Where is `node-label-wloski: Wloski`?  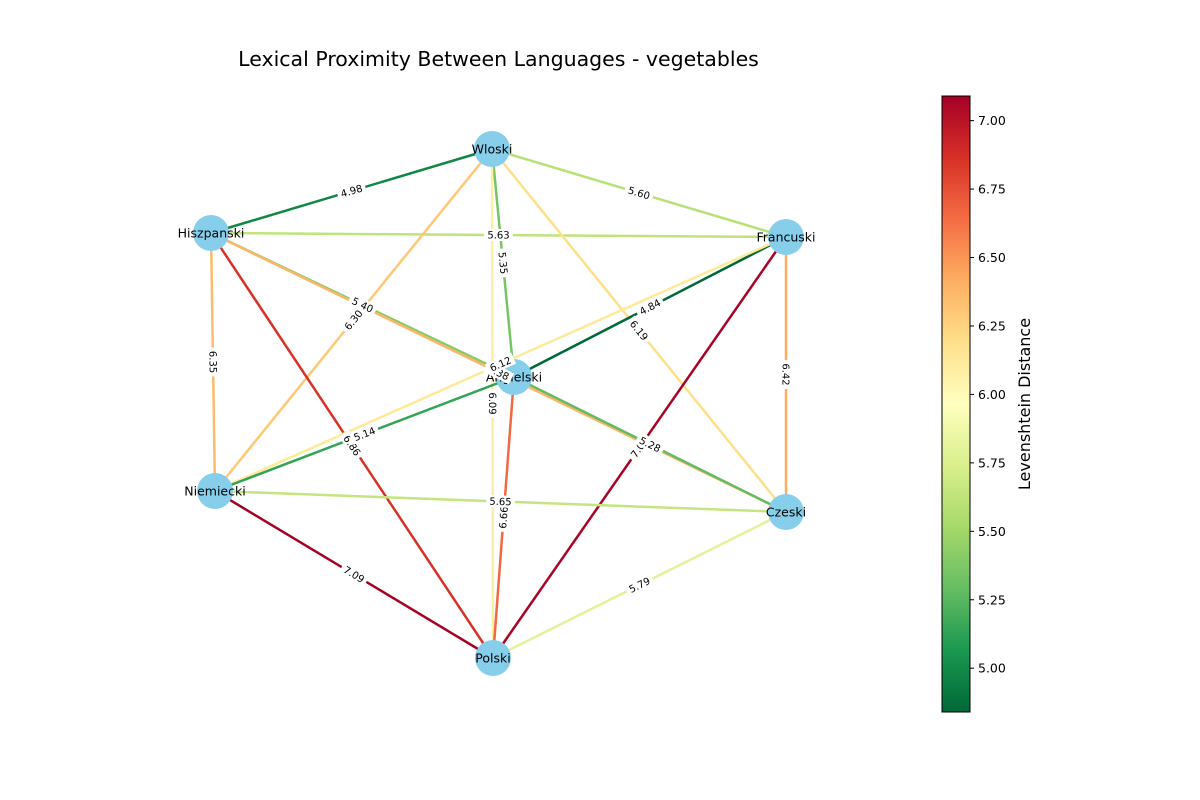
node-label-wloski: Wloski is located at coordinates (492, 149).